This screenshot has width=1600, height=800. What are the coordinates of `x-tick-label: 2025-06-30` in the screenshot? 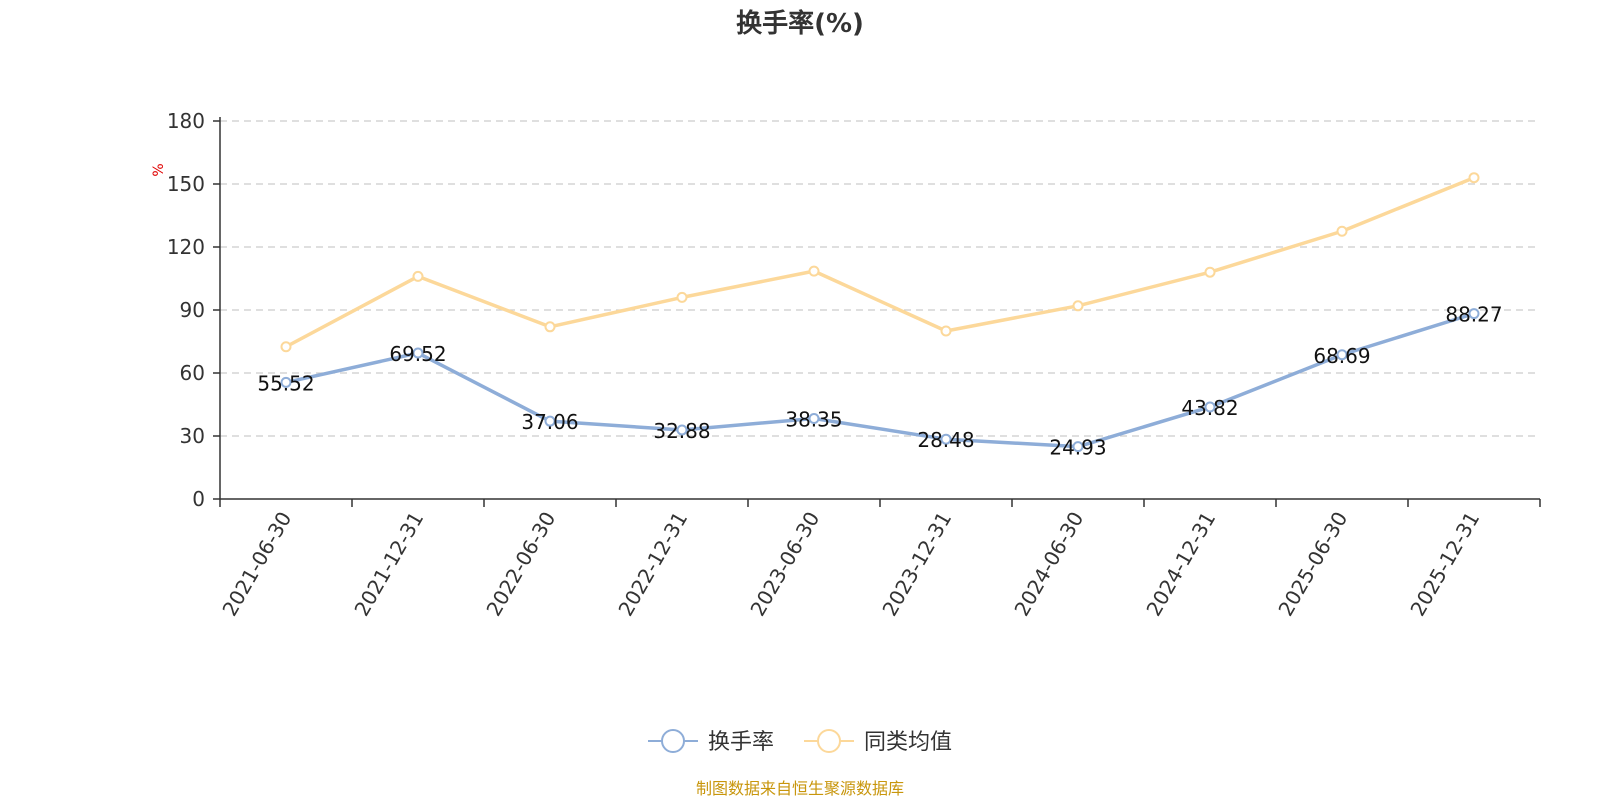 It's located at (1312, 564).